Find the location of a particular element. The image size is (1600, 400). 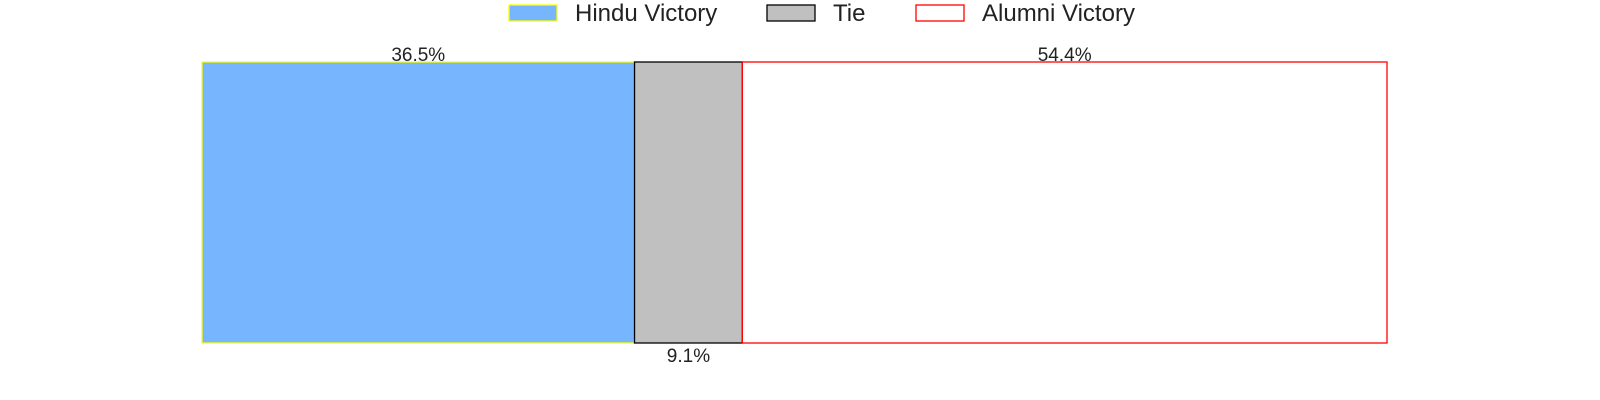

legend-item-alumni-victory: Alumni Victory is located at coordinates (1025, 13).